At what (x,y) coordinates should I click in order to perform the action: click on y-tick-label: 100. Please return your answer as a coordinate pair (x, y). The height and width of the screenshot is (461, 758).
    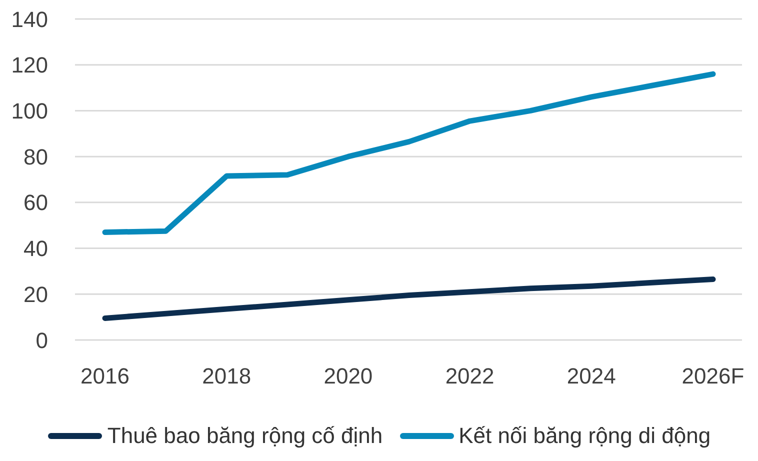
    Looking at the image, I should click on (29, 111).